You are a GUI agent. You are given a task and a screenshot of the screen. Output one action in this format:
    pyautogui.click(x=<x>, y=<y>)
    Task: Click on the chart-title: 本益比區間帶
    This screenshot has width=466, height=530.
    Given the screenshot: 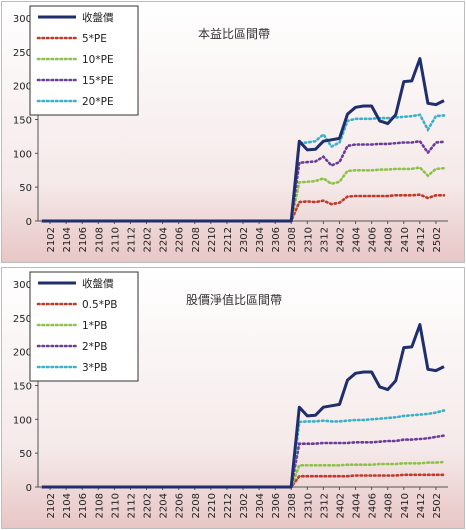 What is the action you would take?
    pyautogui.click(x=234, y=34)
    